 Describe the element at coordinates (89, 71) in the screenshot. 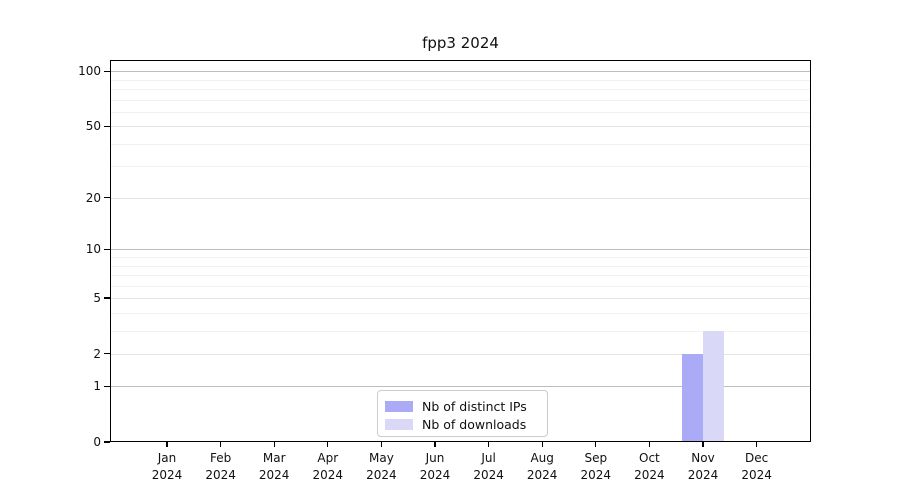

I see `y-tick-label: 100` at that location.